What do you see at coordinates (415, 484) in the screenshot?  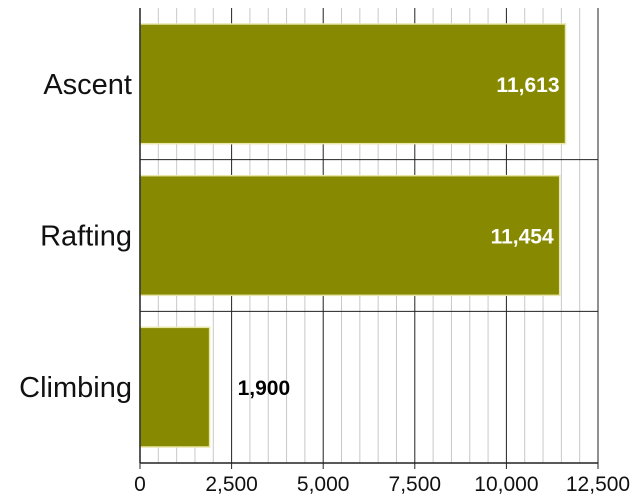 I see `x-tick-label: 7,500` at bounding box center [415, 484].